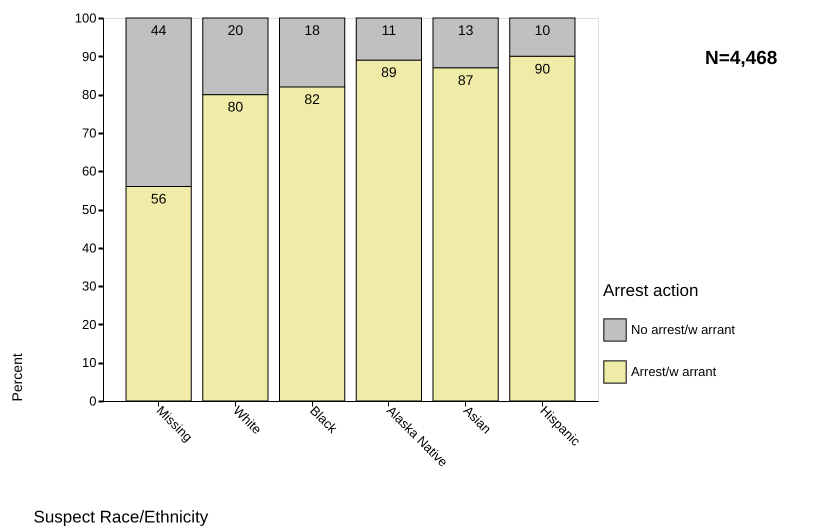  I want to click on data-label: 11, so click(389, 30).